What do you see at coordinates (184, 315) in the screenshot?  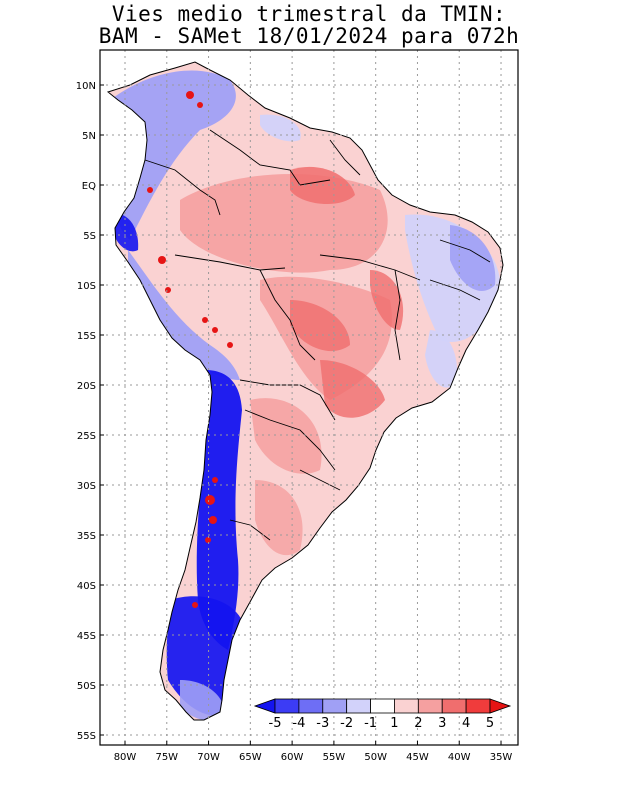 I see `cold-region-andes-peru` at bounding box center [184, 315].